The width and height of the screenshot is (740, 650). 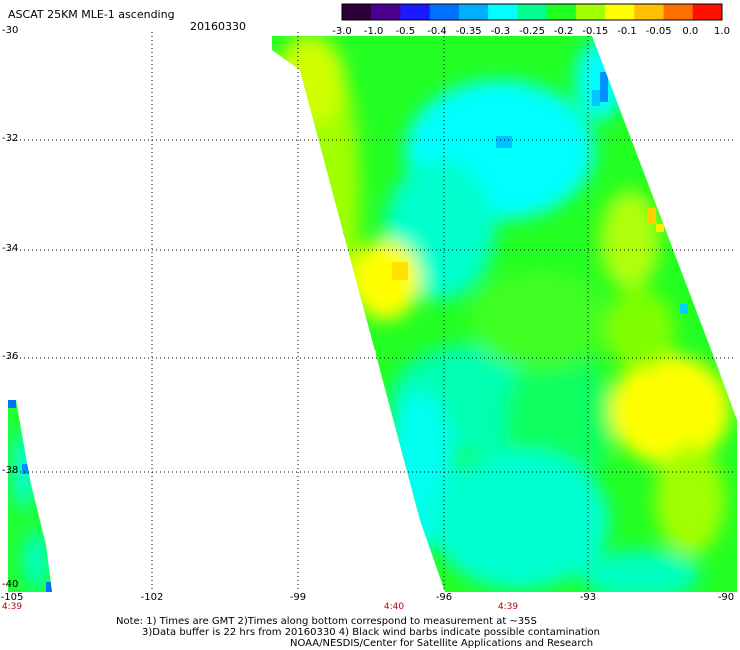 What do you see at coordinates (10, 248) in the screenshot?
I see `lat-label: -34` at bounding box center [10, 248].